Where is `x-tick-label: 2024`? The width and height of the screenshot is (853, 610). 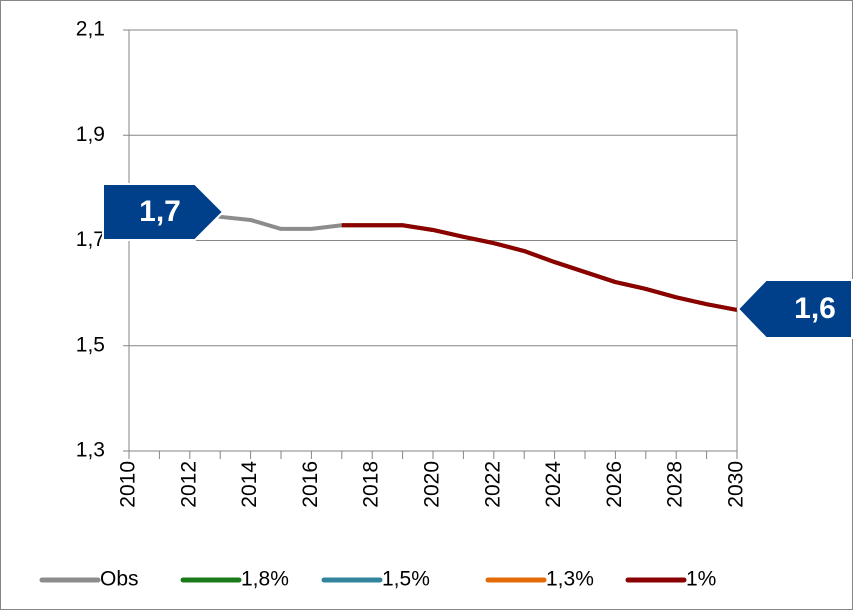
x-tick-label: 2024 is located at coordinates (553, 484).